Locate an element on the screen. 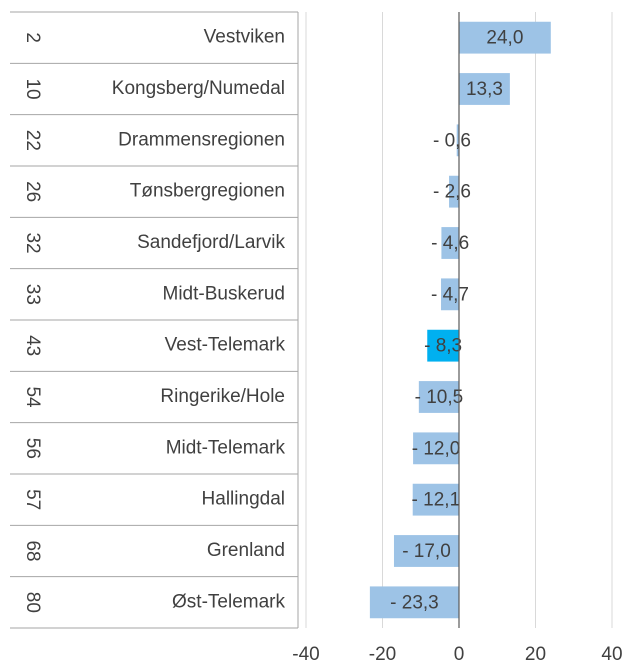  data-label: - 2,6 is located at coordinates (452, 192).